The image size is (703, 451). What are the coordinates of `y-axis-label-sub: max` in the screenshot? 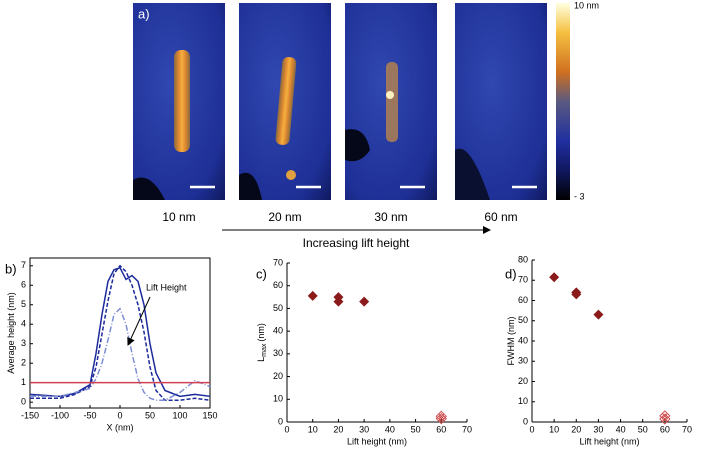 It's located at (264, 350).